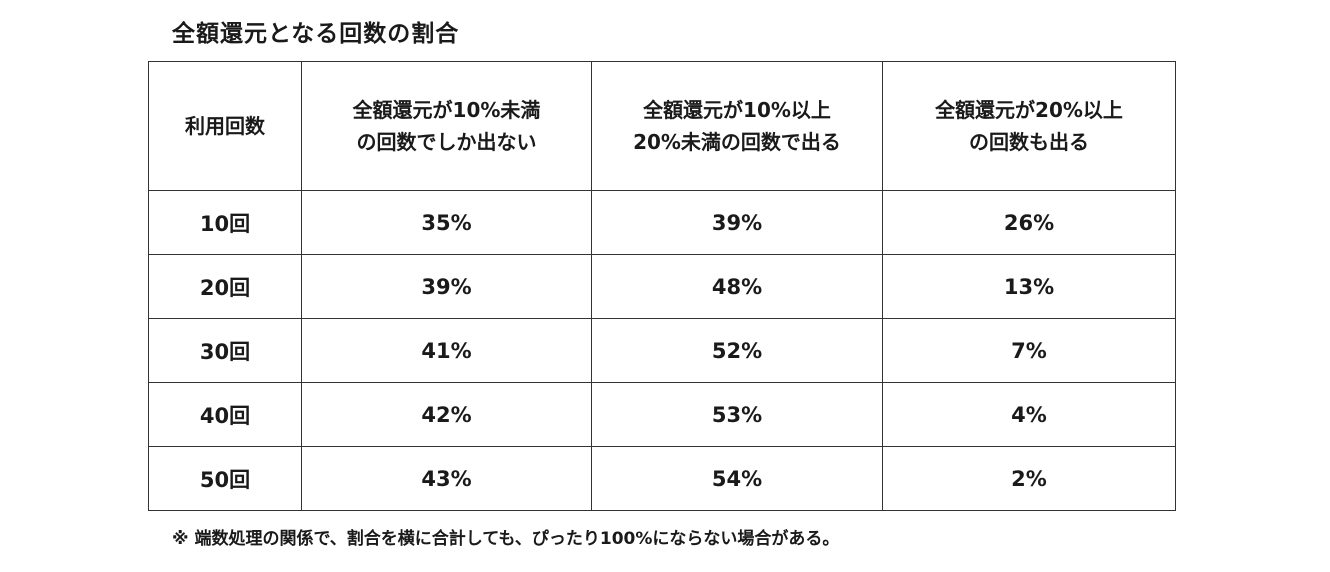 The image size is (1330, 572). I want to click on over-20-cell: 7%, so click(1029, 350).